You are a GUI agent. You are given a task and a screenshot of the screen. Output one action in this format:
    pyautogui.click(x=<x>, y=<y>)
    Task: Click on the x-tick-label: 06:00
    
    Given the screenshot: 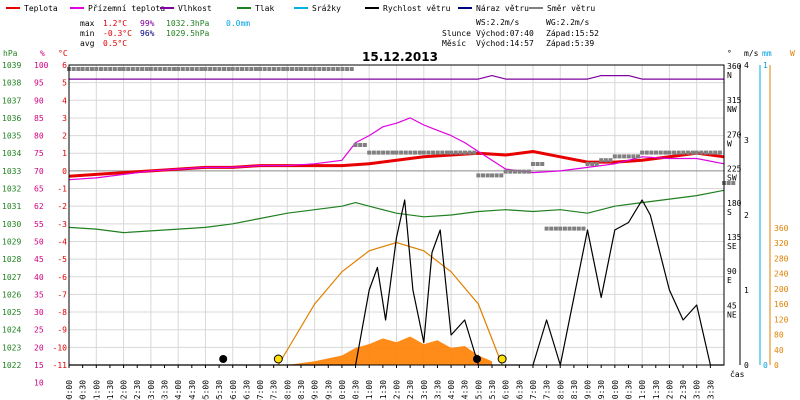 What is the action you would take?
    pyautogui.click(x=233, y=390)
    